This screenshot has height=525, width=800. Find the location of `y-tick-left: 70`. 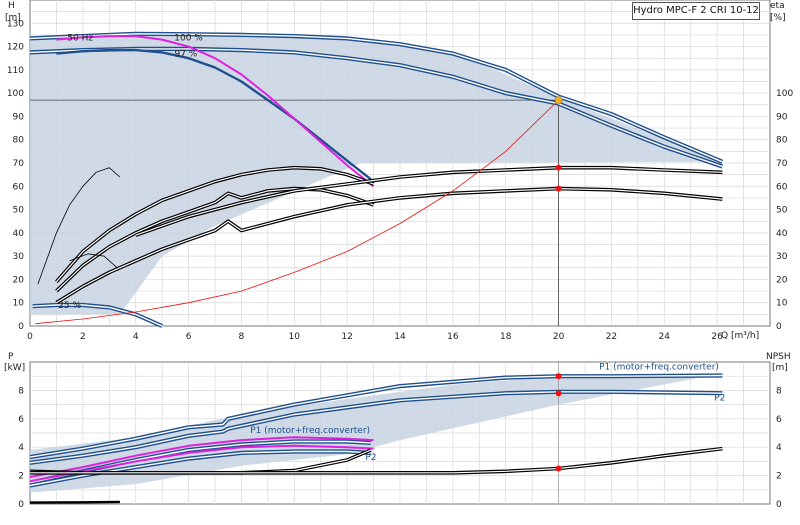

y-tick-left: 70 is located at coordinates (19, 164).